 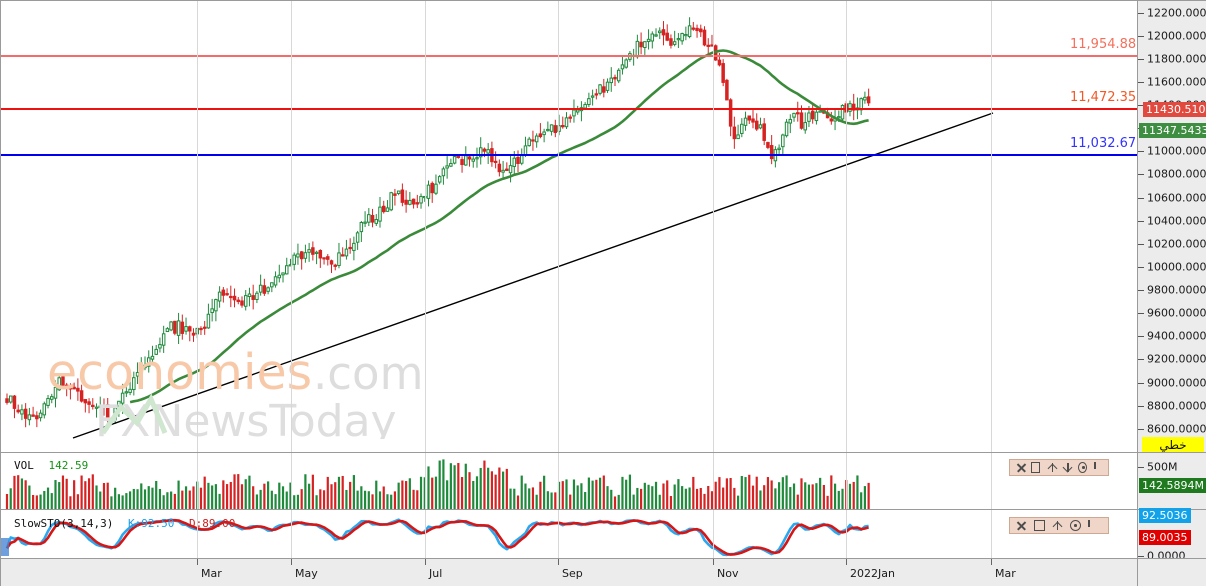 I want to click on stochastic-d-line, so click(x=437, y=537).